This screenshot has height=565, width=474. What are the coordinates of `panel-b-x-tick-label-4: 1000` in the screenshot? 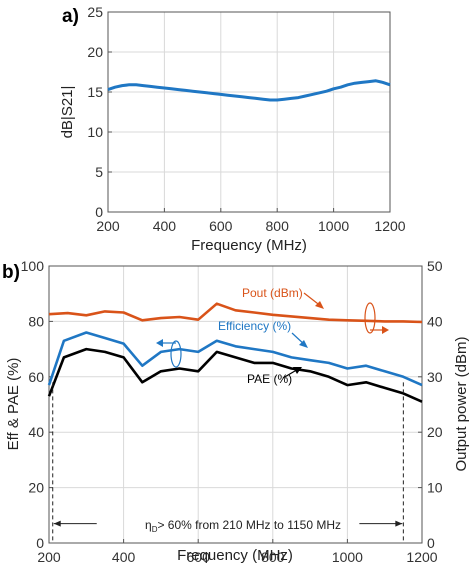 It's located at (347, 557).